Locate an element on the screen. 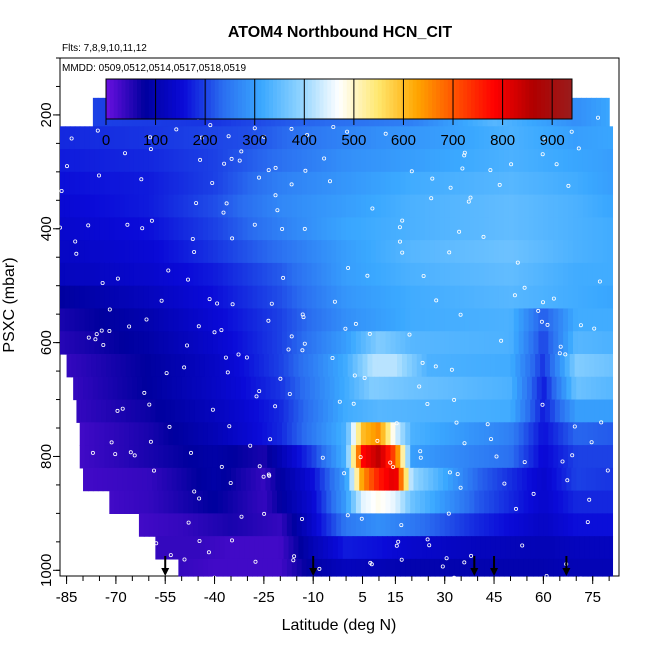 Image resolution: width=650 pixels, height=650 pixels. x-tick-label: -10 is located at coordinates (313, 597).